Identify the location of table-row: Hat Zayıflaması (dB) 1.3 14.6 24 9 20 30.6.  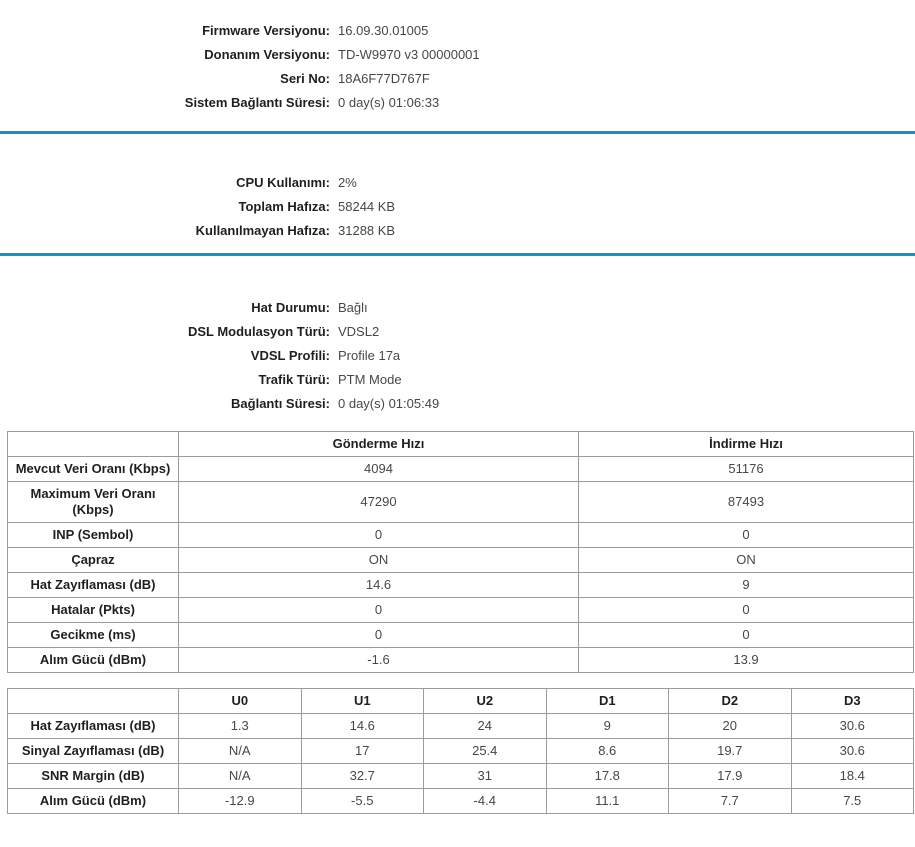
(460, 726).